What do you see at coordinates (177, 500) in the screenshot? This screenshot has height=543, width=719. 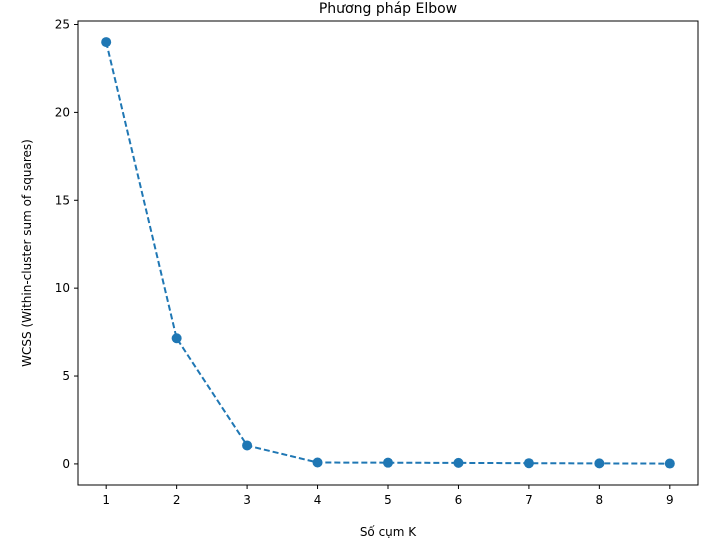 I see `x-tick-label: 2` at bounding box center [177, 500].